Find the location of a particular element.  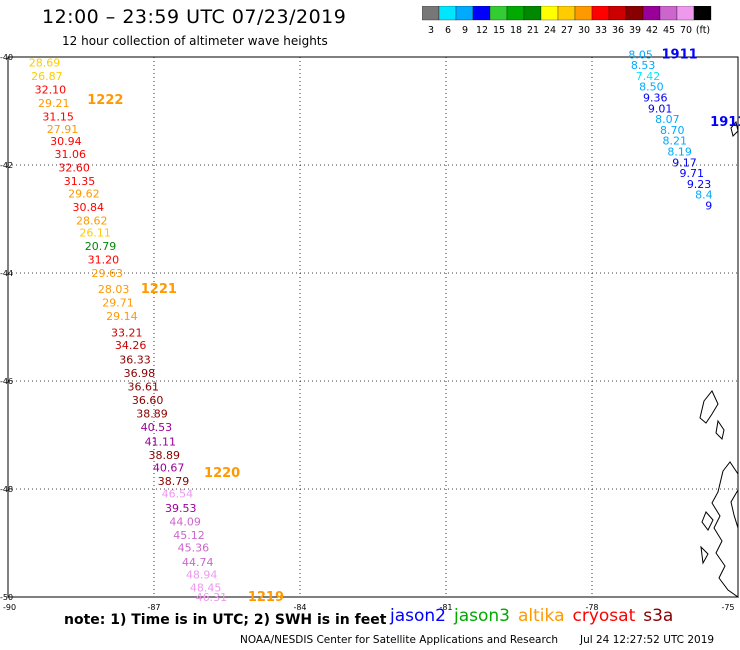

legend-label: 12 is located at coordinates (482, 30).